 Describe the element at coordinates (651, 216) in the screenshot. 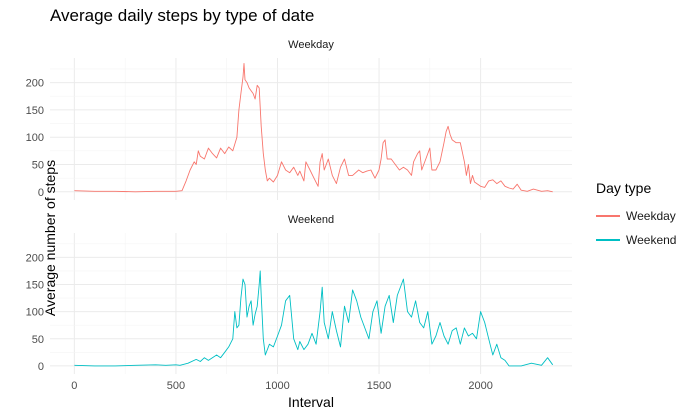

I see `legend-label-weekday: Weekday` at that location.